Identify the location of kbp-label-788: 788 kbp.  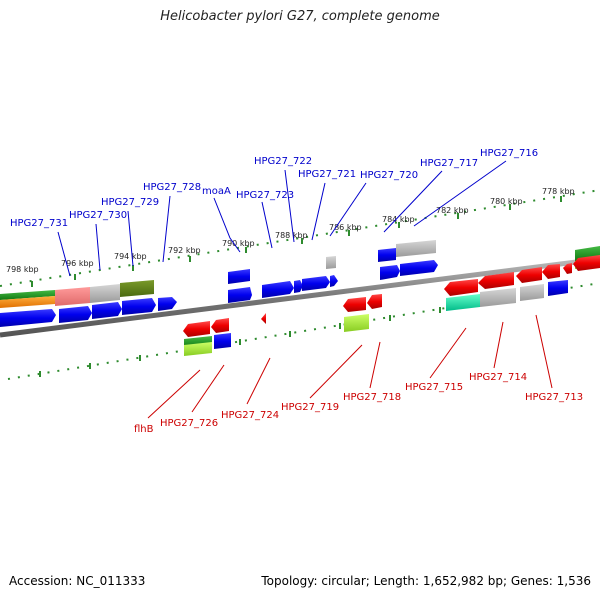
(291, 235).